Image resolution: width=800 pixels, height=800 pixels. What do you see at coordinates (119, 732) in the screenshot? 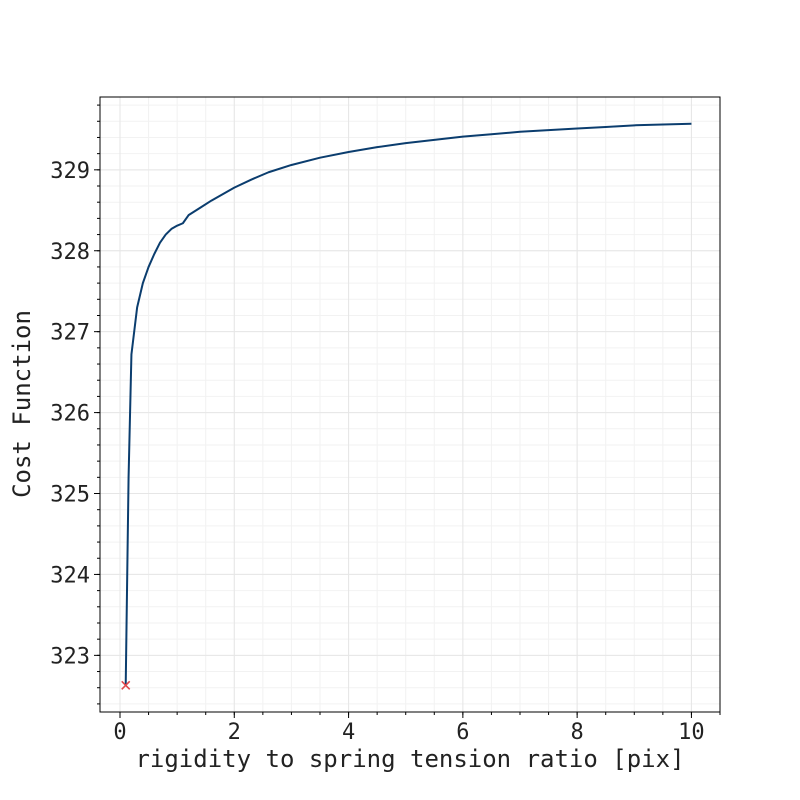
I see `x-tick-label: 0` at bounding box center [119, 732].